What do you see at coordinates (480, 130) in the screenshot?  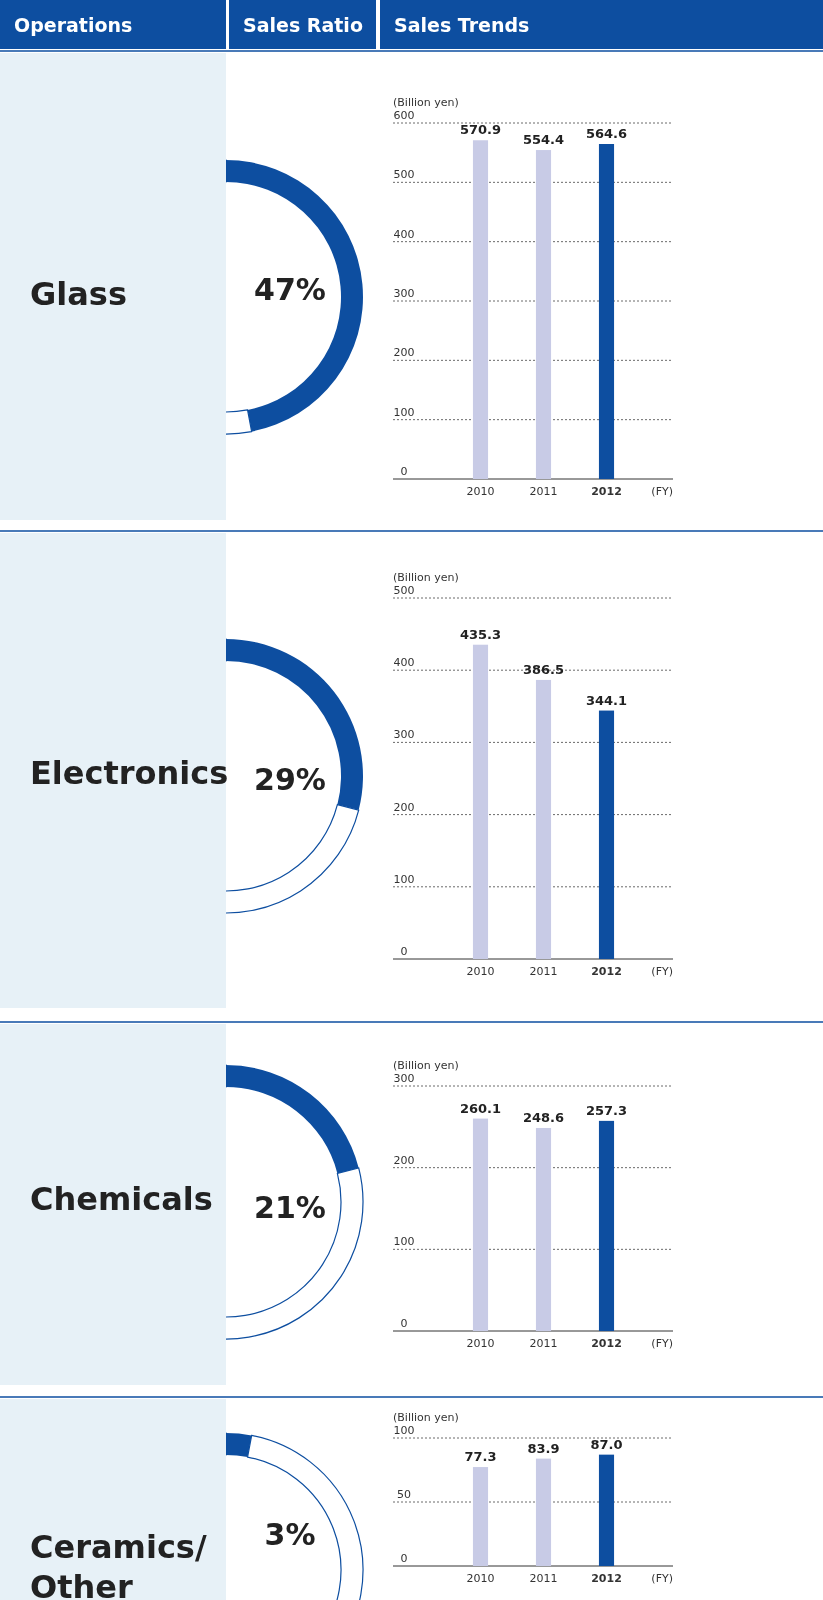 I see `data-label: 570.9` at bounding box center [480, 130].